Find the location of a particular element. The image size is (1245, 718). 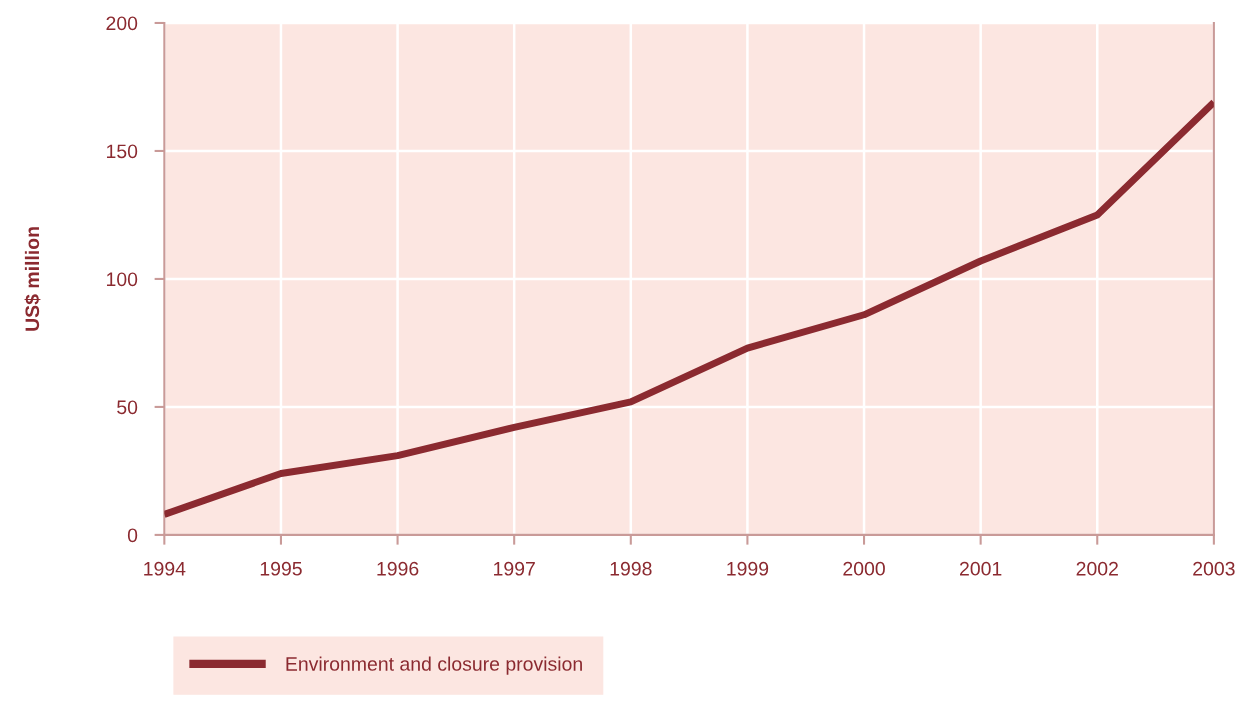

y-tick-label: 0 is located at coordinates (132, 535).